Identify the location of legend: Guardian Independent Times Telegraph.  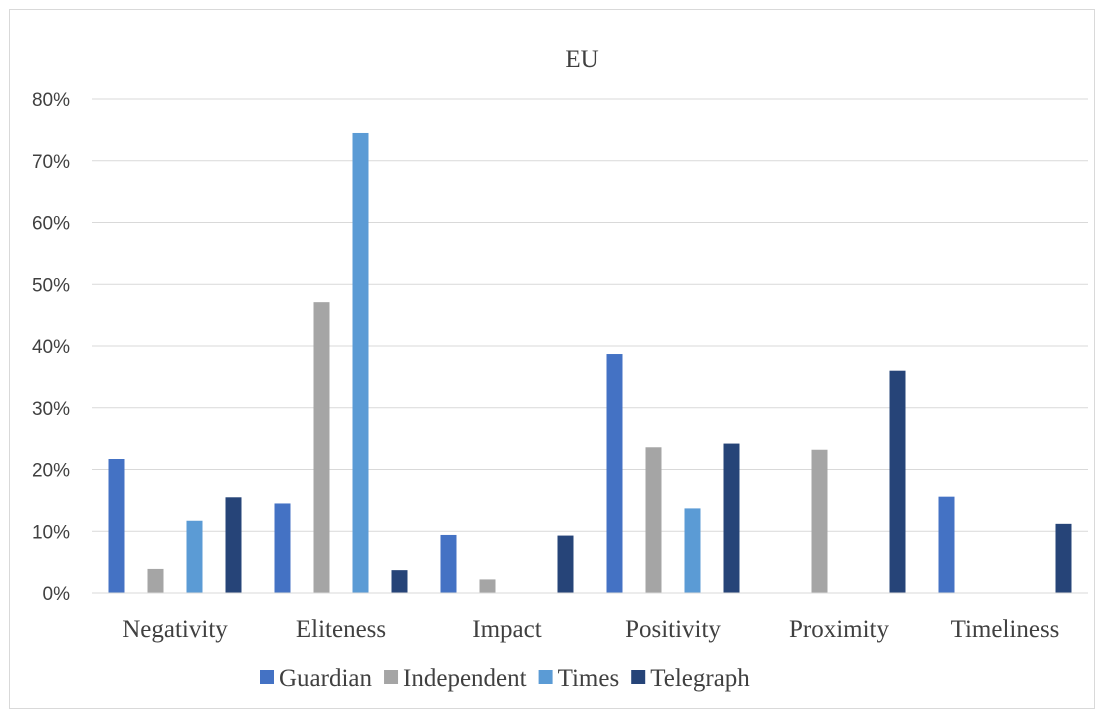
(505, 678).